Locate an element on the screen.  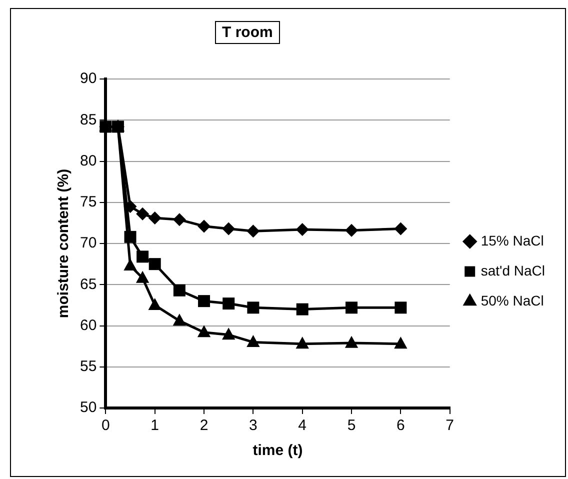
x-tick-label: 2 is located at coordinates (204, 425).